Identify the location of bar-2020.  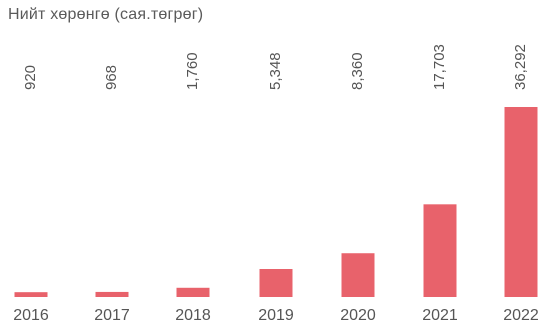
(358, 275).